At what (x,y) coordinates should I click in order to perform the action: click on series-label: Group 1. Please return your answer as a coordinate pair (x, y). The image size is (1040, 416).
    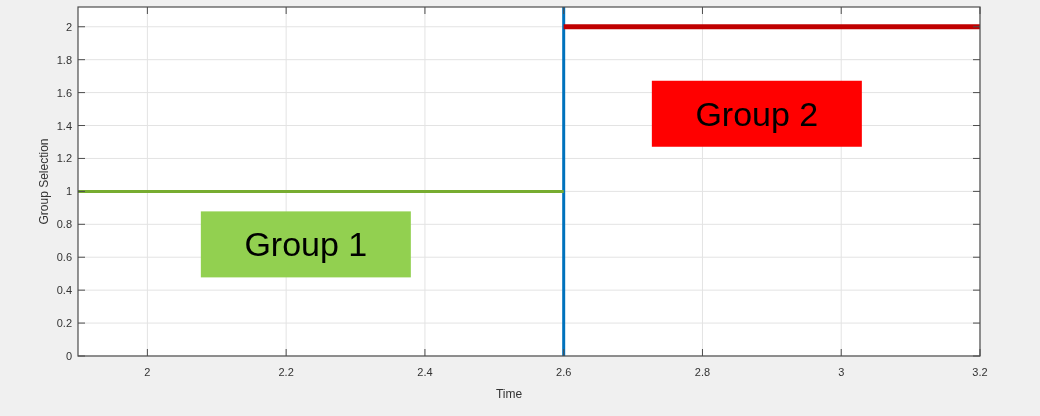
    Looking at the image, I should click on (306, 244).